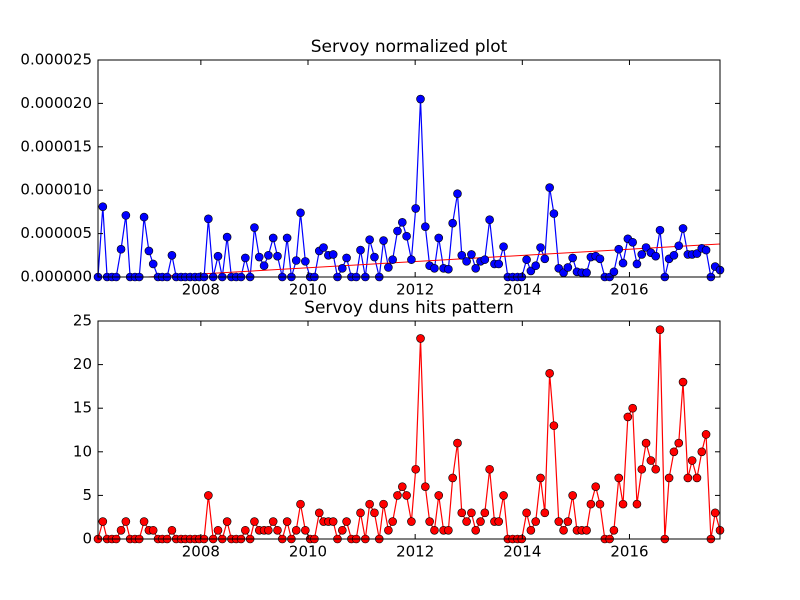 This screenshot has height=600, width=800. What do you see at coordinates (56, 60) in the screenshot?
I see `y-tick-label: 0.000025` at bounding box center [56, 60].